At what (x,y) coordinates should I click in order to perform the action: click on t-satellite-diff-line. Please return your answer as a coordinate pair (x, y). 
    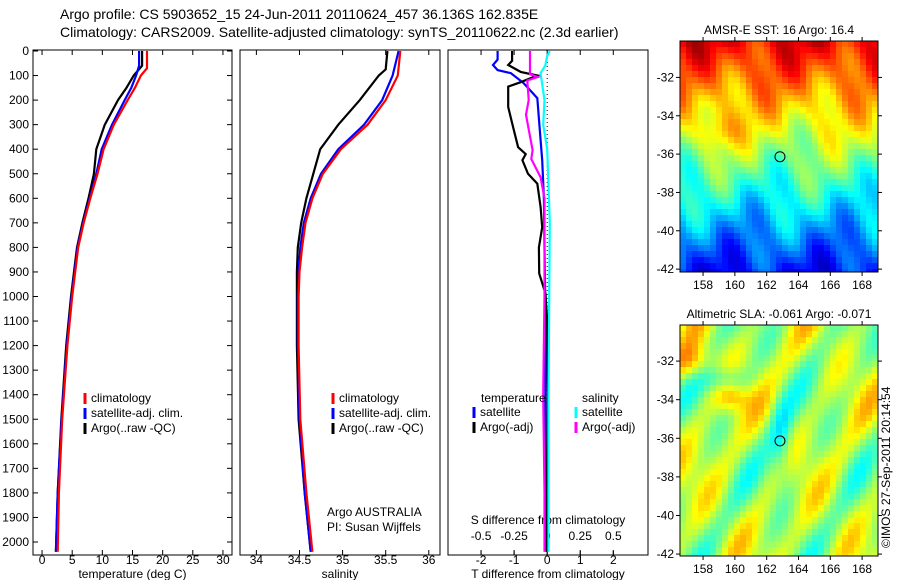
    Looking at the image, I should click on (519, 301).